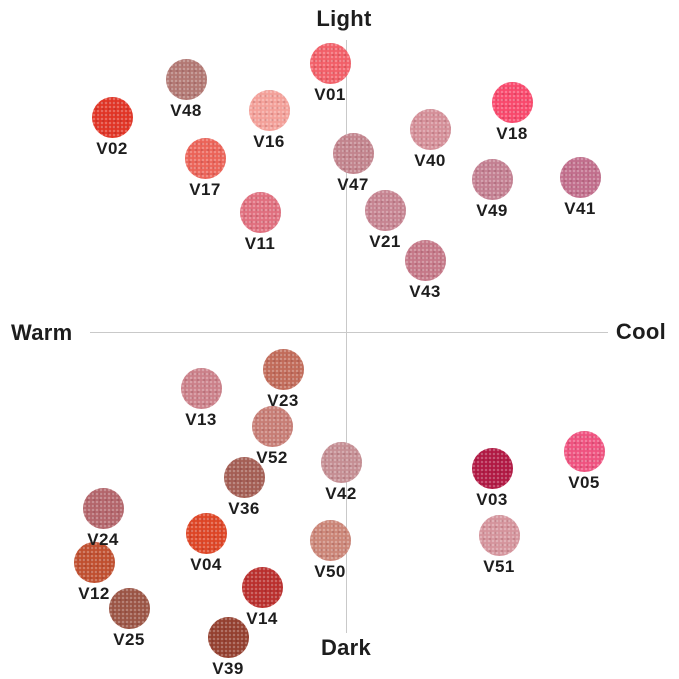 The width and height of the screenshot is (679, 679). I want to click on axis-label-warm: Warm, so click(42, 332).